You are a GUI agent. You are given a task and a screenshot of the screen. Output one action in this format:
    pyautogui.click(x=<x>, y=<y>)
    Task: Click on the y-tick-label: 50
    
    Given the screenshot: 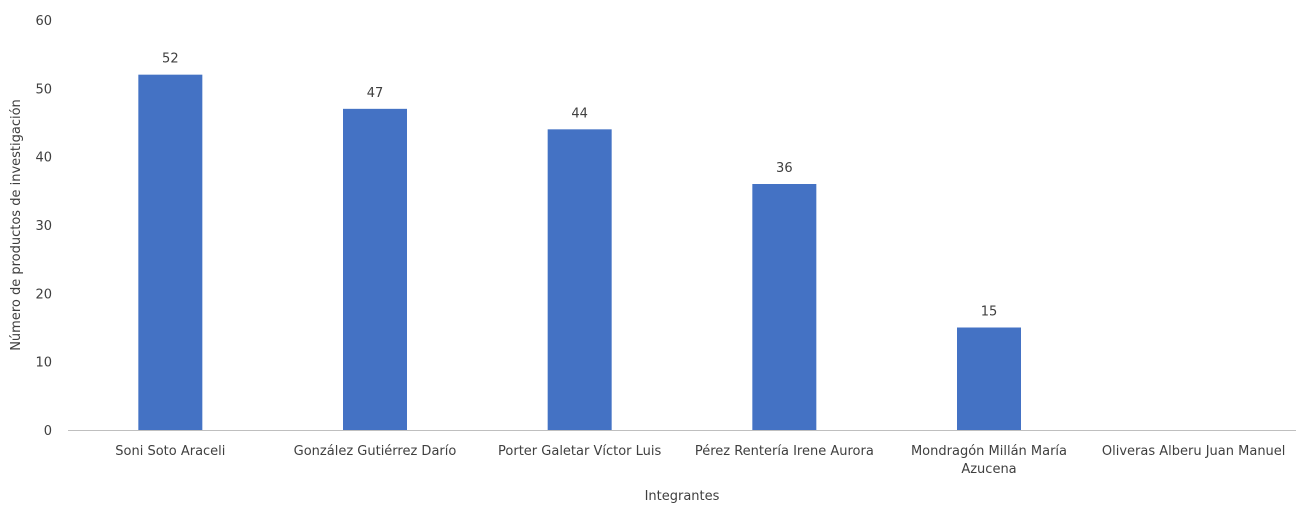 What is the action you would take?
    pyautogui.click(x=43, y=89)
    